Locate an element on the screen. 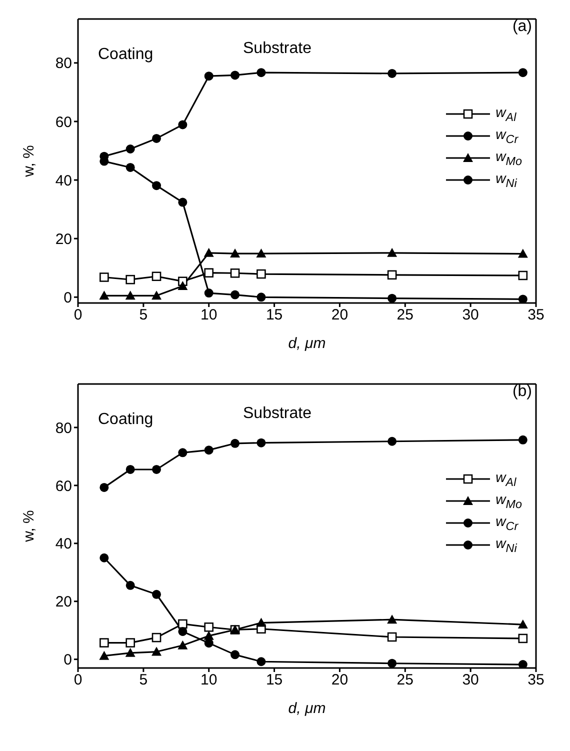 This screenshot has width=570, height=751. y-tick-label: 20 is located at coordinates (63, 602).